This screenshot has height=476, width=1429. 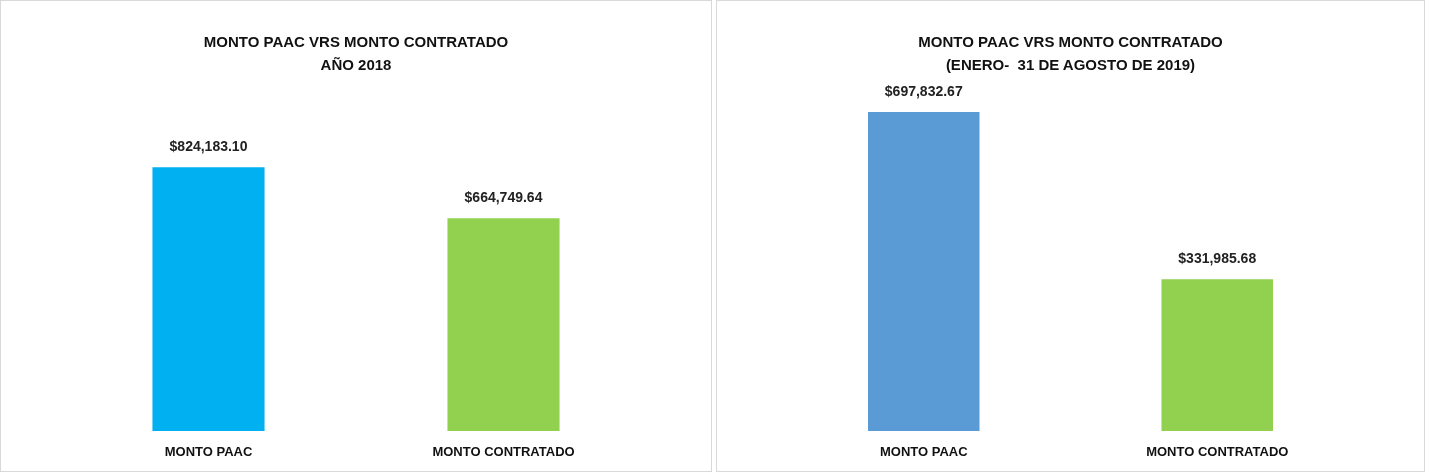 I want to click on chart-subtitle: (ENERO- 31 DE AGOSTO DE 2019), so click(x=1070, y=64).